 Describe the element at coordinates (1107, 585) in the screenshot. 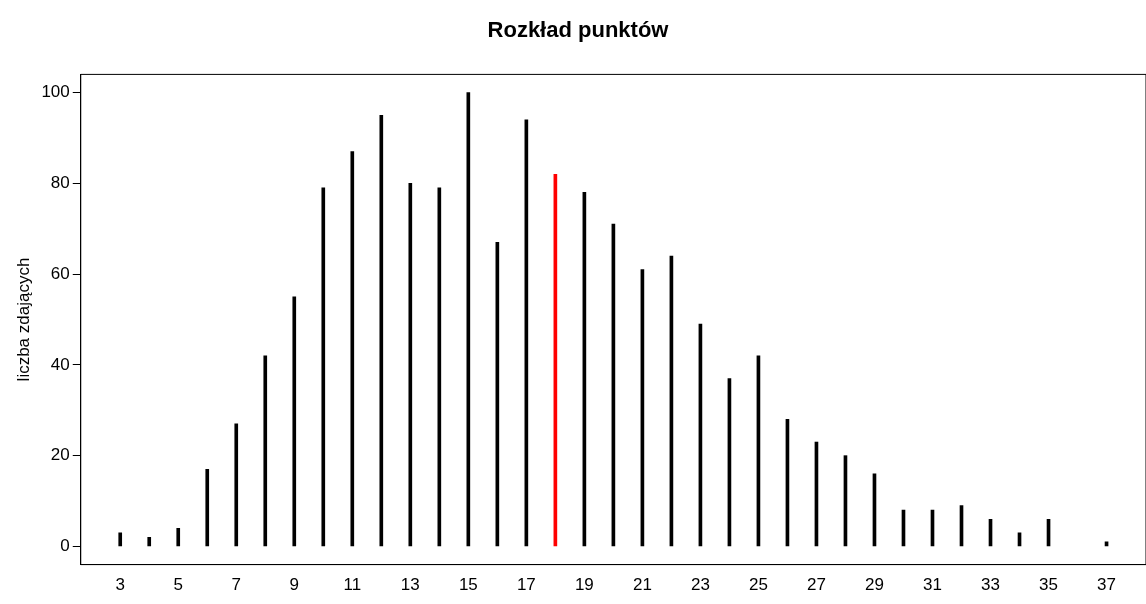

I see `x-tick-label: 37` at that location.